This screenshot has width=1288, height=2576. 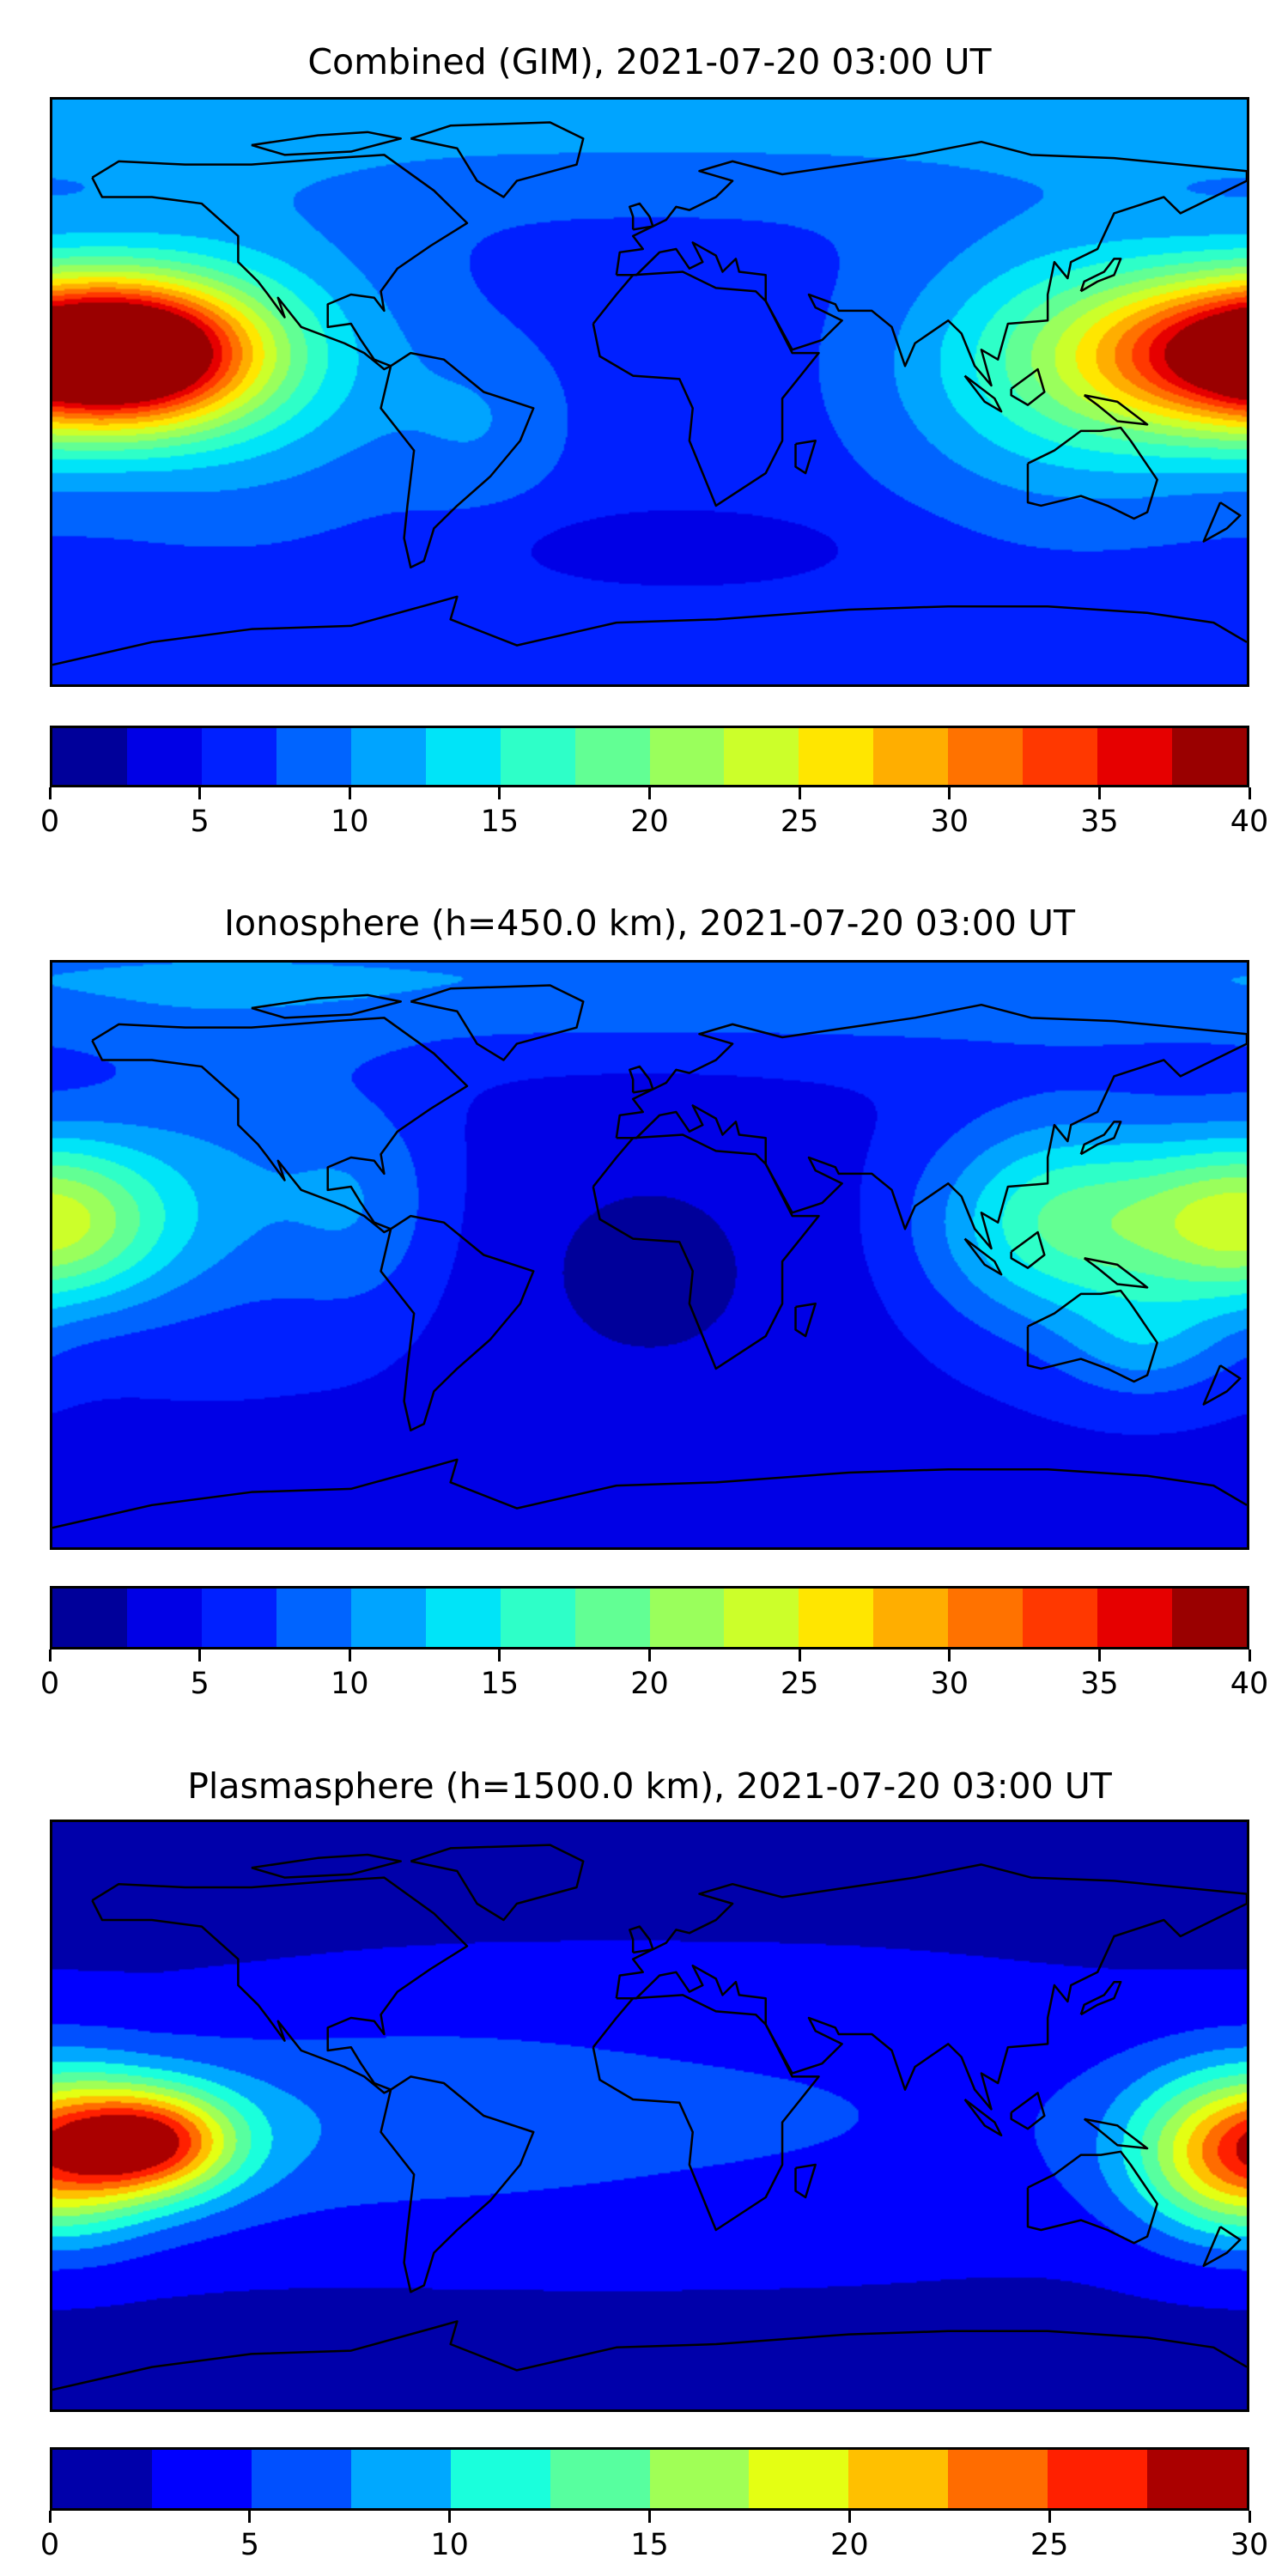 What do you see at coordinates (654, 813) in the screenshot?
I see `panel-1-colorbar-ticks: 0 5 10 15 20 25 30 35 40` at bounding box center [654, 813].